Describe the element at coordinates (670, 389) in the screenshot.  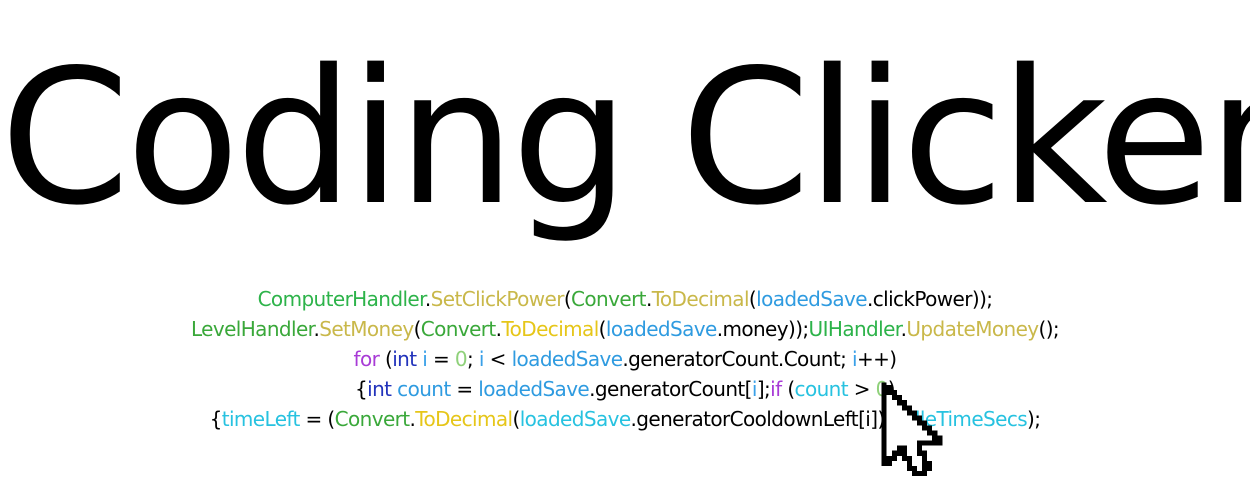
I see `code-token: .generatorCount[` at that location.